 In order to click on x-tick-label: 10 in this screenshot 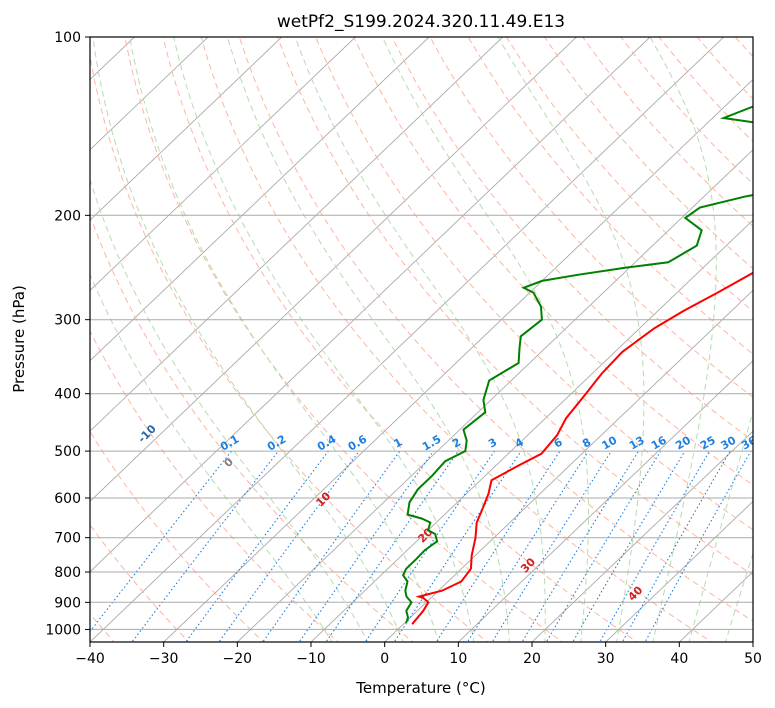, I will do `click(458, 659)`.